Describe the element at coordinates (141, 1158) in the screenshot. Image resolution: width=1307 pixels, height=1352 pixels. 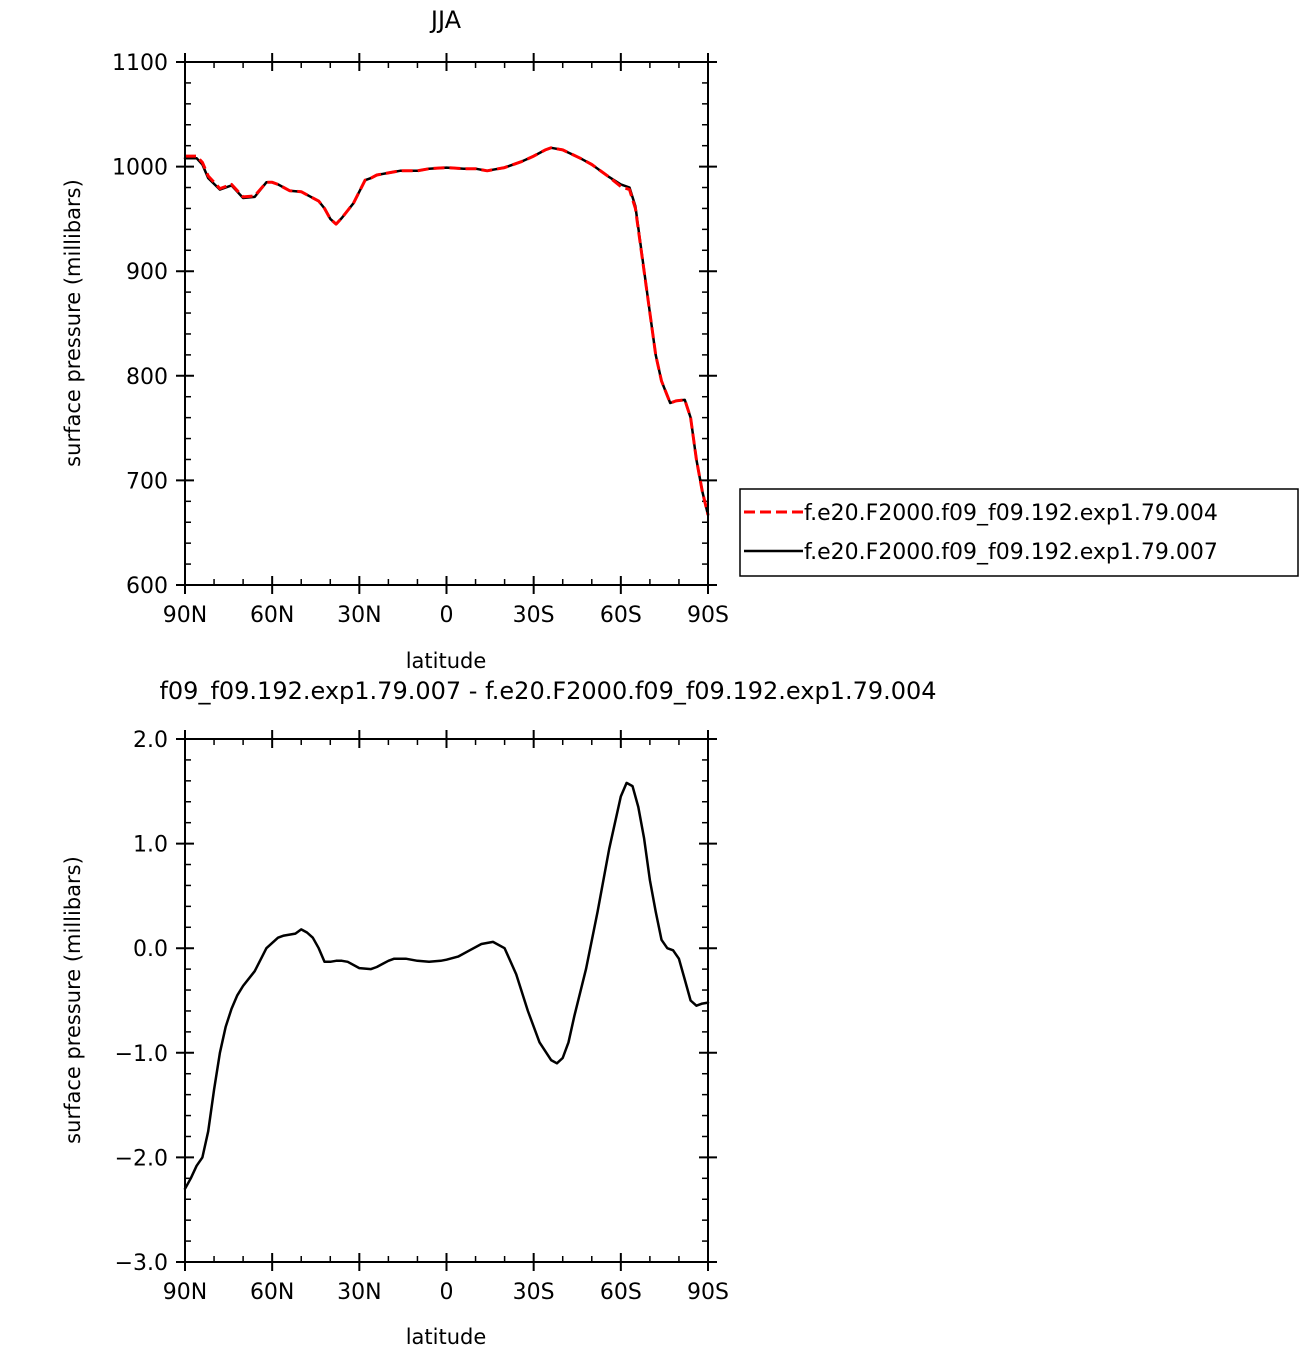
I see `y-tick-label: −2.0` at that location.